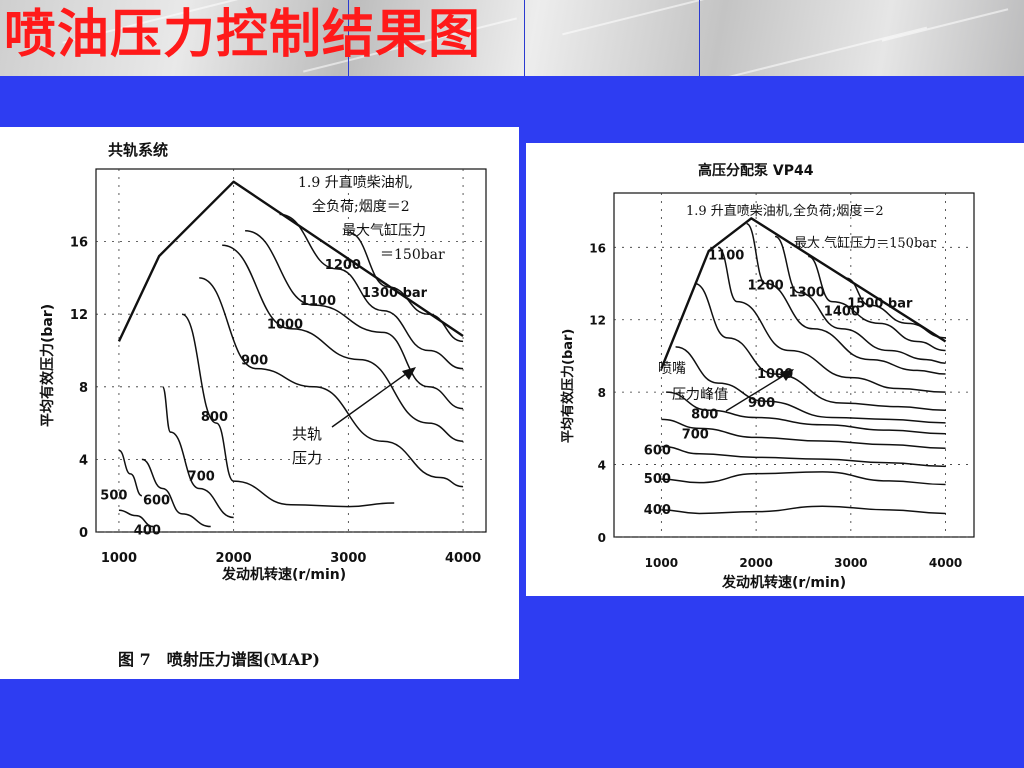  I want to click on contour-label: 1300, so click(807, 293).